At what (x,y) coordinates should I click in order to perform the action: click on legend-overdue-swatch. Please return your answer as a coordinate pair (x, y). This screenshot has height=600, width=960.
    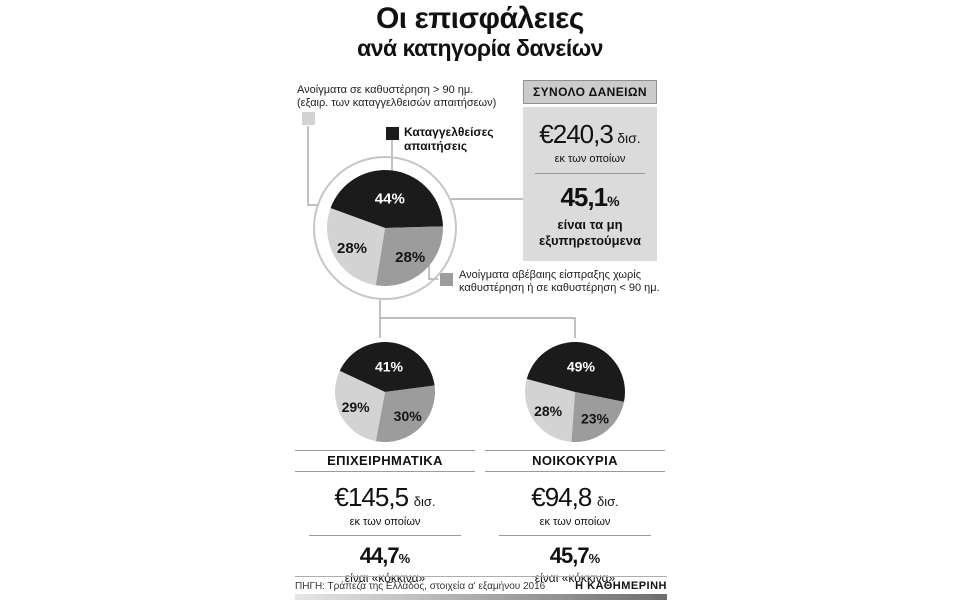
    Looking at the image, I should click on (308, 118).